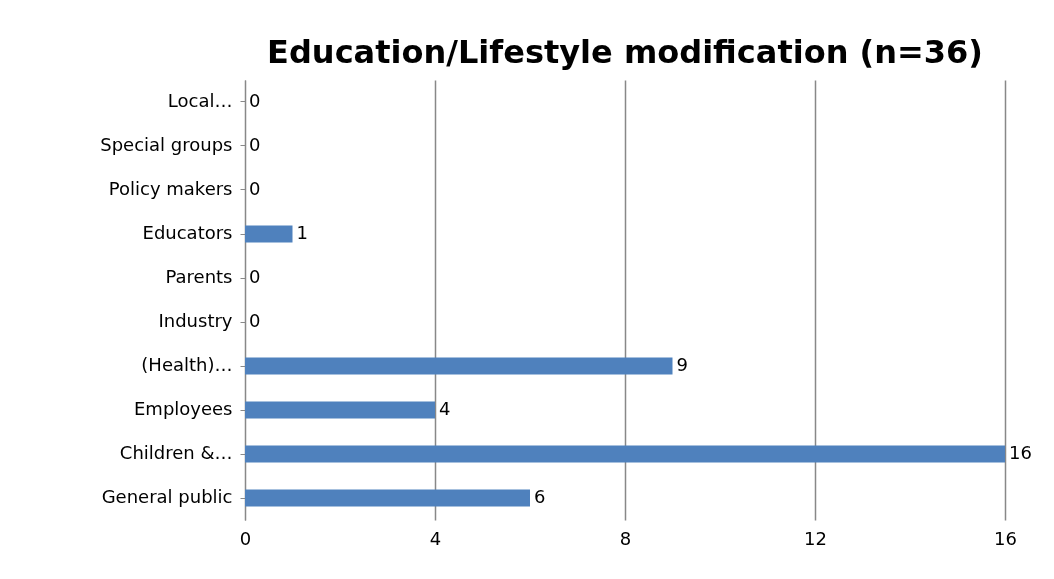 This screenshot has height=579, width=1054. What do you see at coordinates (445, 408) in the screenshot?
I see `data-label: 4` at bounding box center [445, 408].